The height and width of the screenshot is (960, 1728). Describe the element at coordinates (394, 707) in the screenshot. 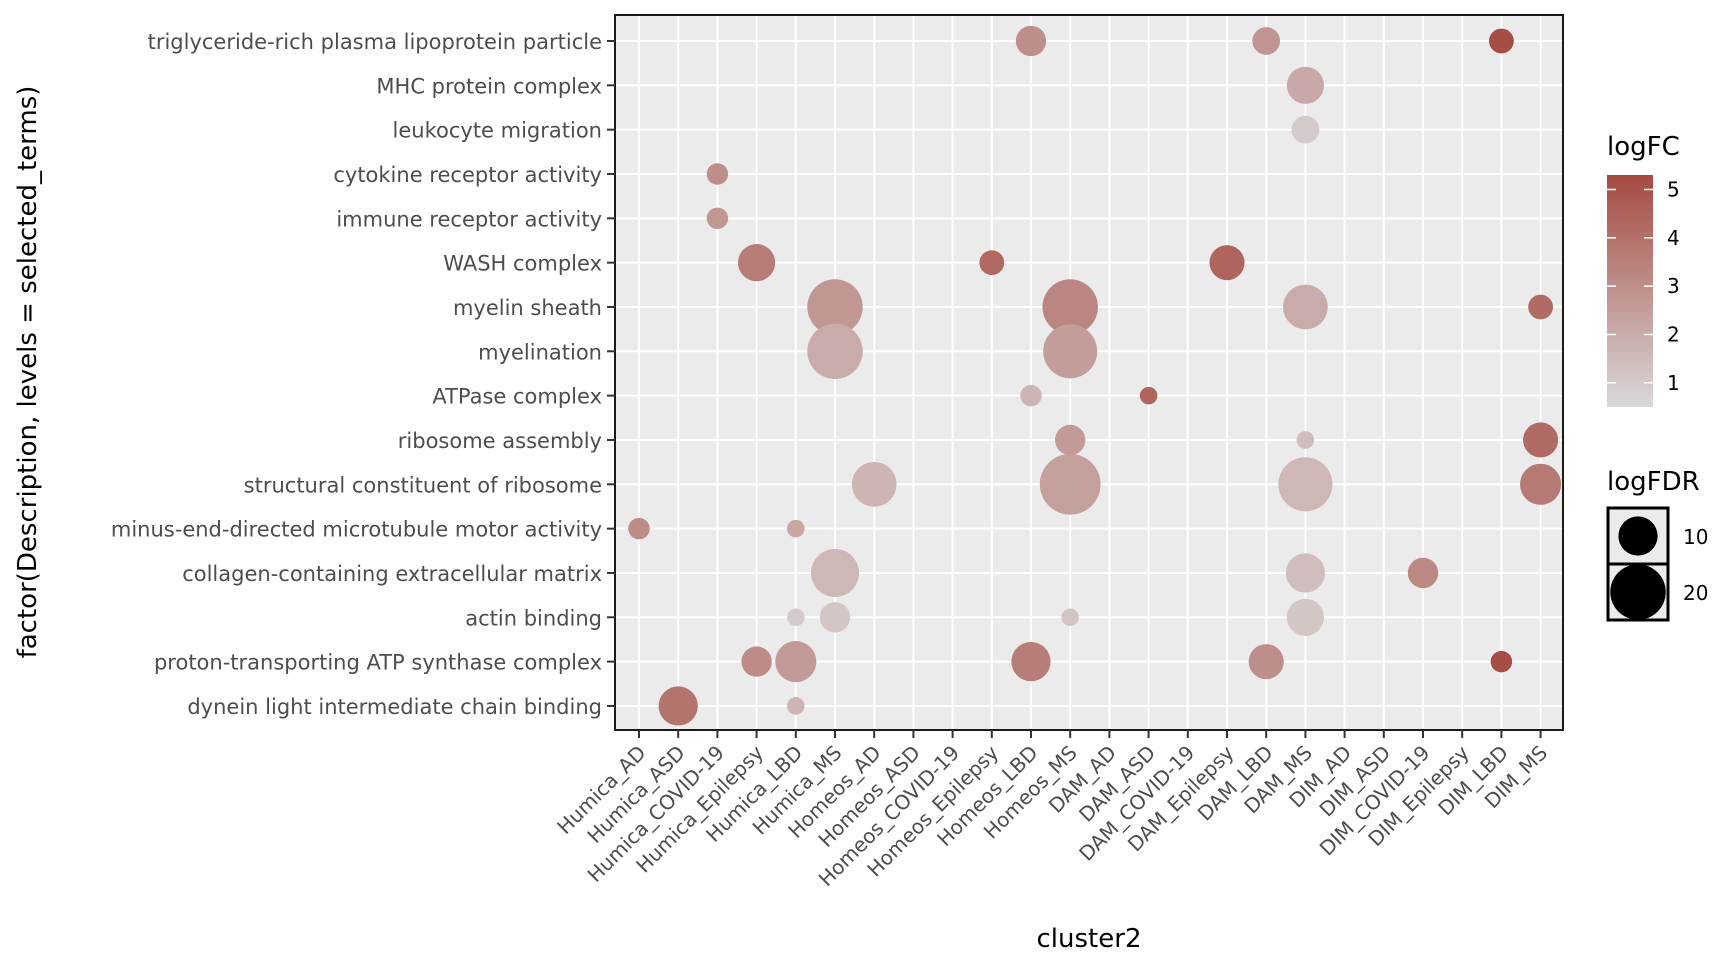

I see `y-tick-label: dynein light intermediate chain binding` at that location.